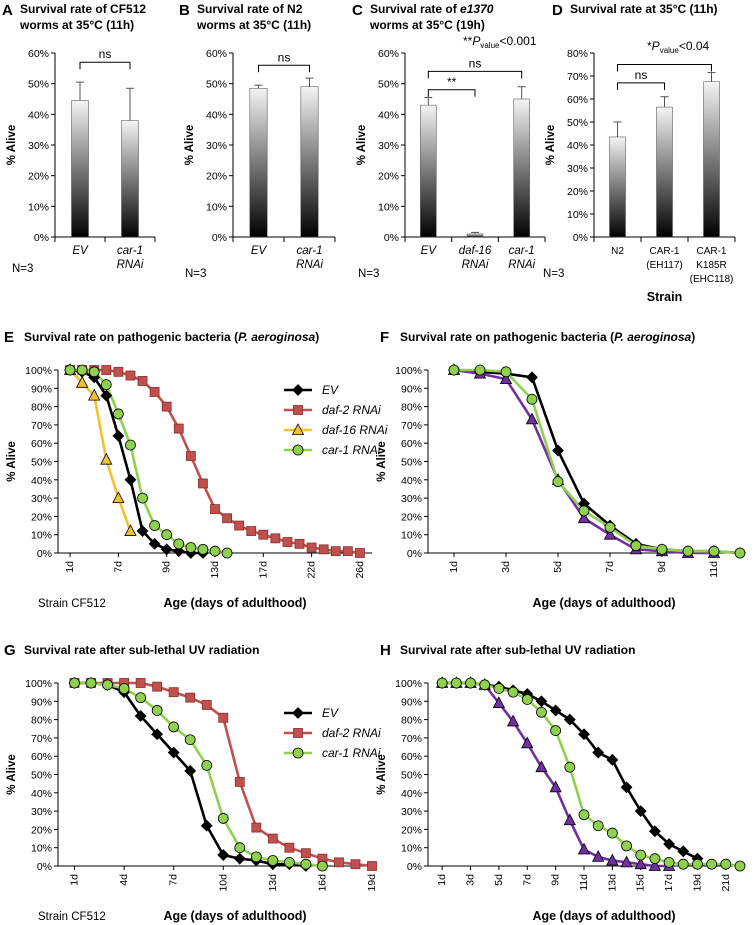 The height and width of the screenshot is (925, 754). I want to click on legend-label: daf-16 RNAi, so click(355, 430).